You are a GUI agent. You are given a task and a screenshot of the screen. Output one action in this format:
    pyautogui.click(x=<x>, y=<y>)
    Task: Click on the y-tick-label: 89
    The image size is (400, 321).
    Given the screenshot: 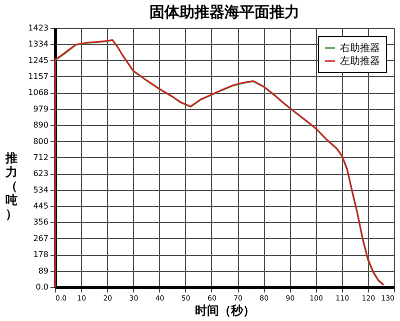 What is the action you would take?
    pyautogui.click(x=43, y=271)
    